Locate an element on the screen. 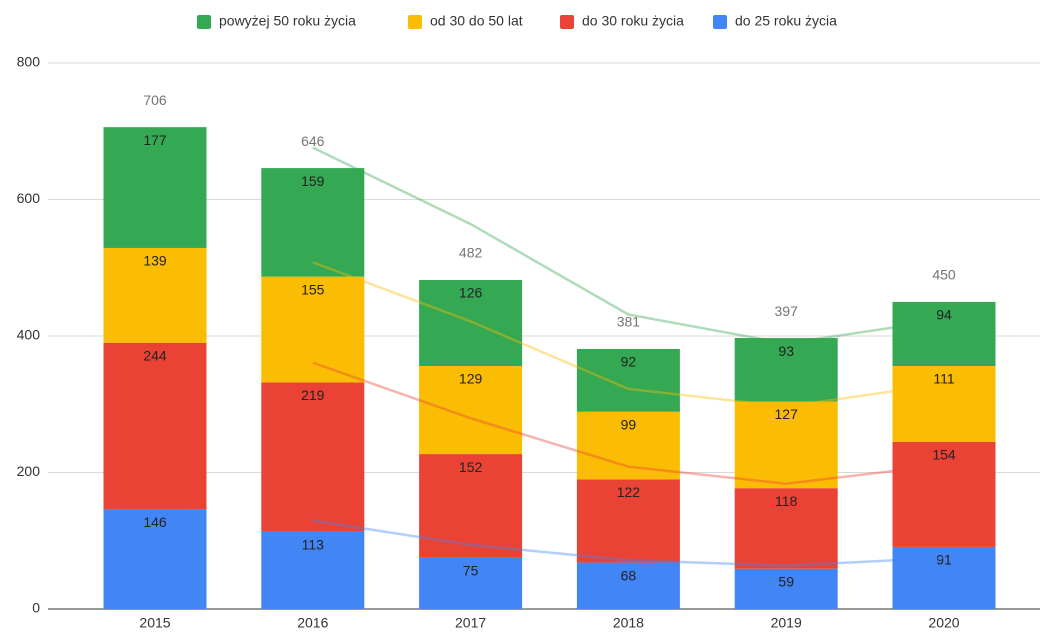 This screenshot has width=1040, height=632. data-label: 122 is located at coordinates (629, 492).